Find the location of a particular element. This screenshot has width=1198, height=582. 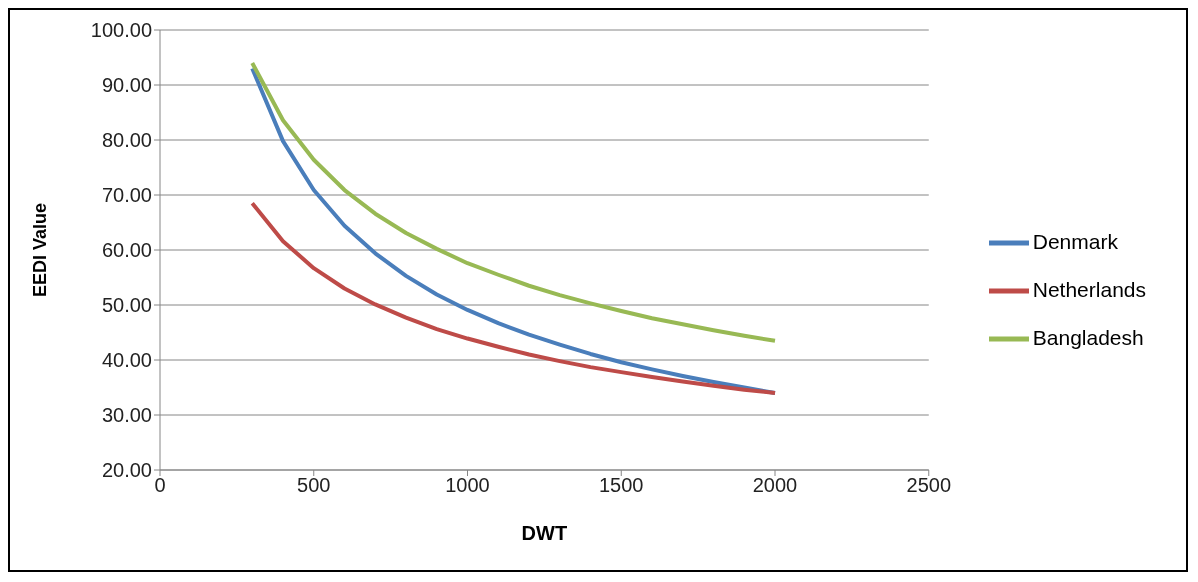

x-axis-title: DWT is located at coordinates (544, 533).